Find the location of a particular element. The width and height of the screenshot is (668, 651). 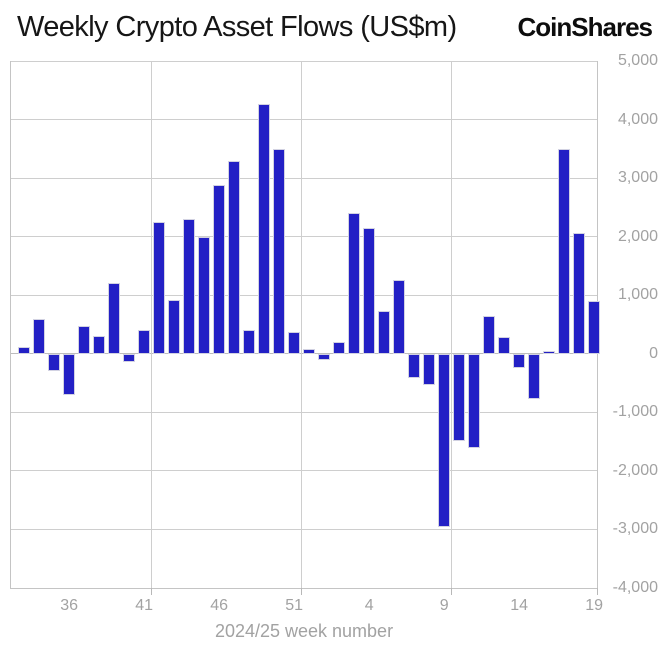

x-tick-label: 46 is located at coordinates (219, 605).